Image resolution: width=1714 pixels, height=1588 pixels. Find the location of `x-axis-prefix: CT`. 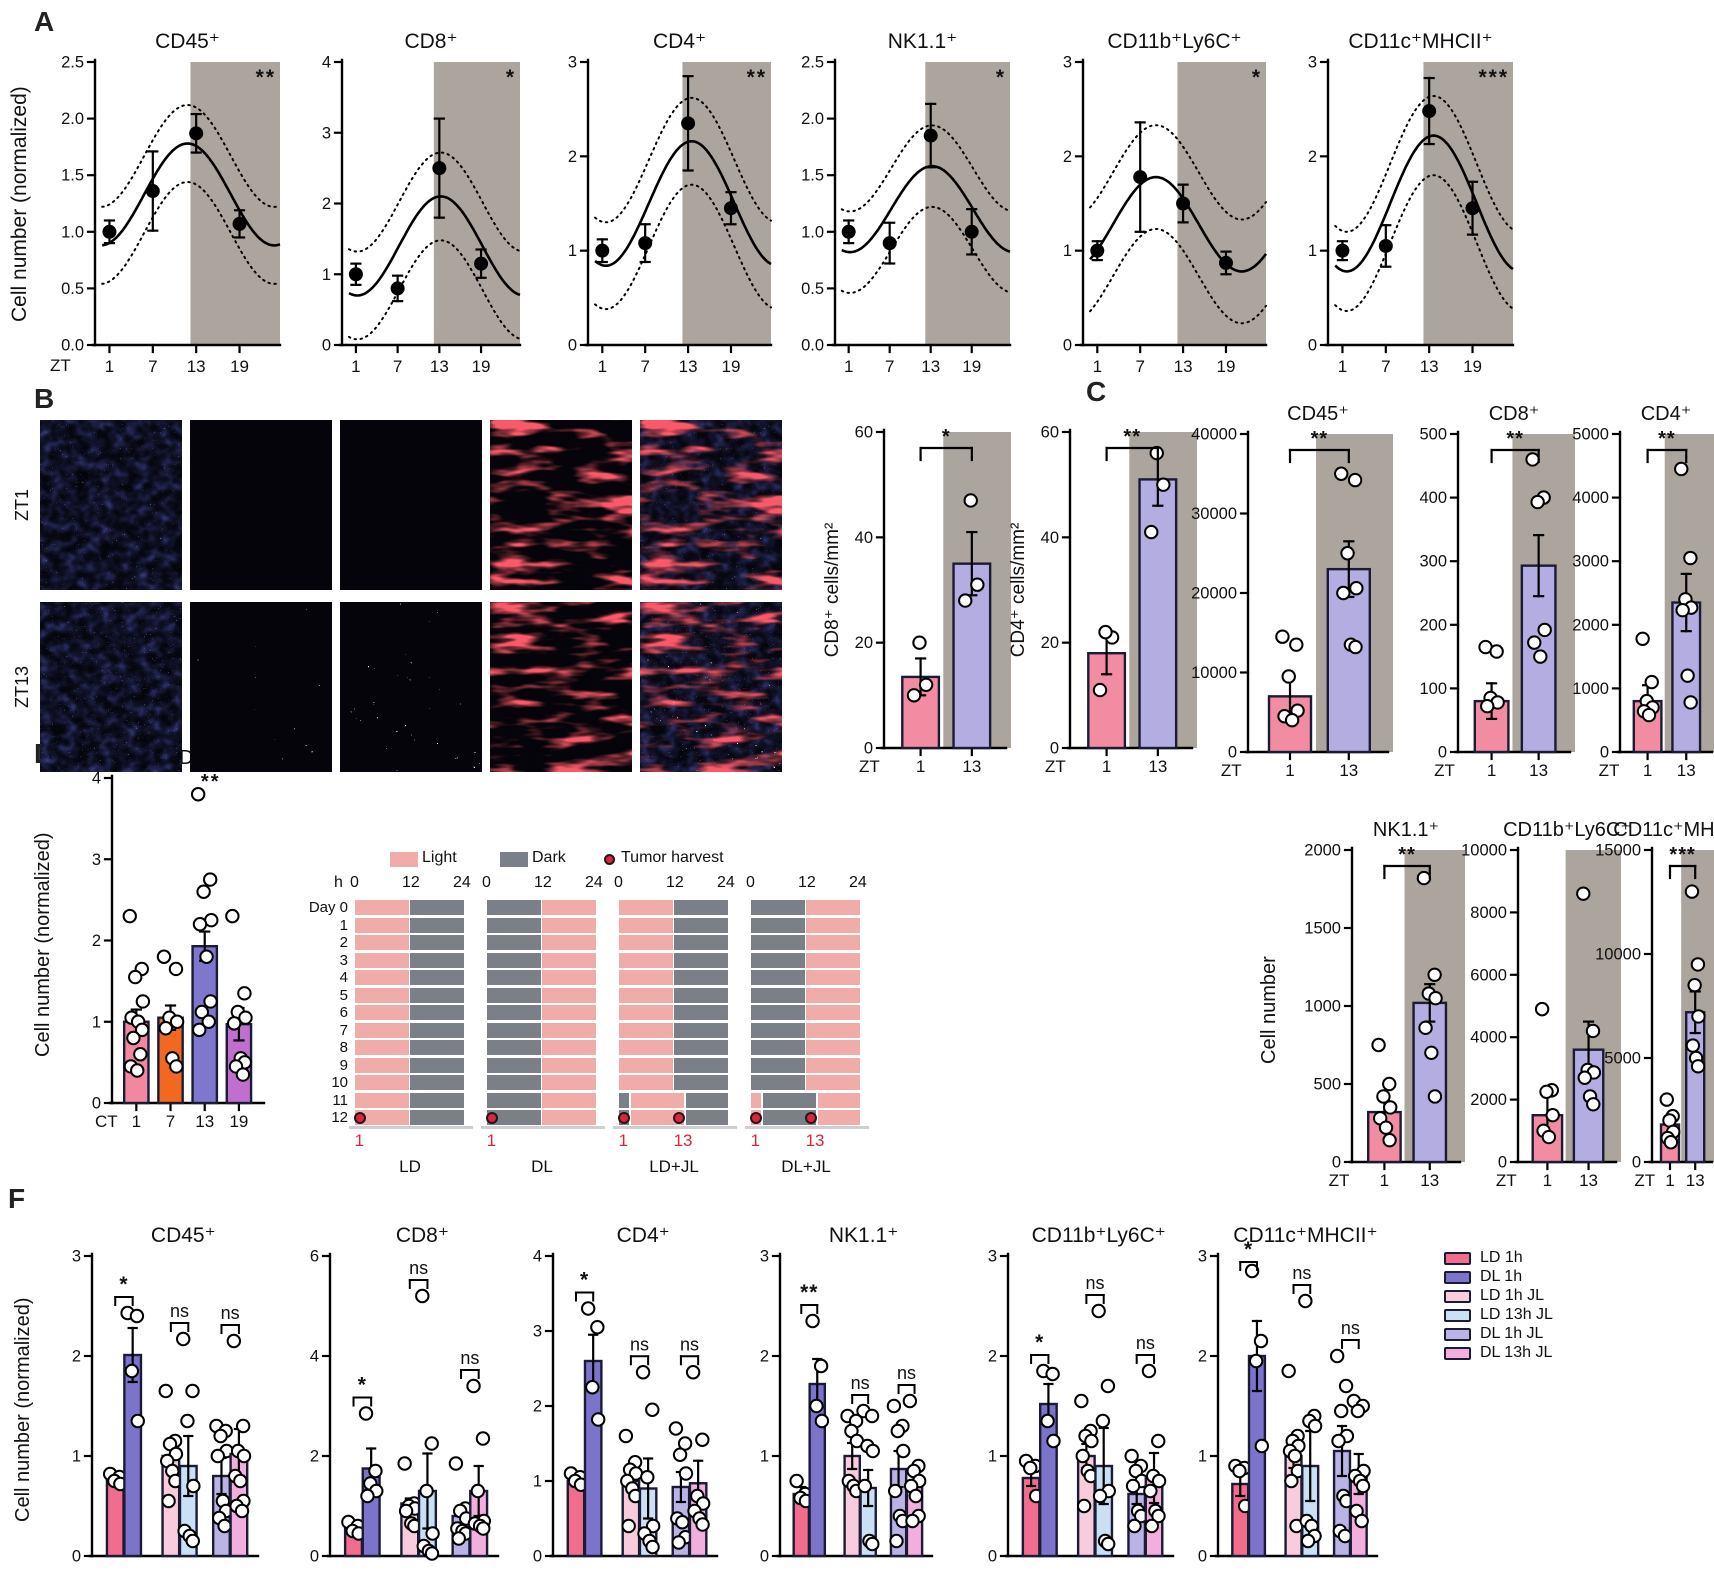

x-axis-prefix: CT is located at coordinates (106, 1121).